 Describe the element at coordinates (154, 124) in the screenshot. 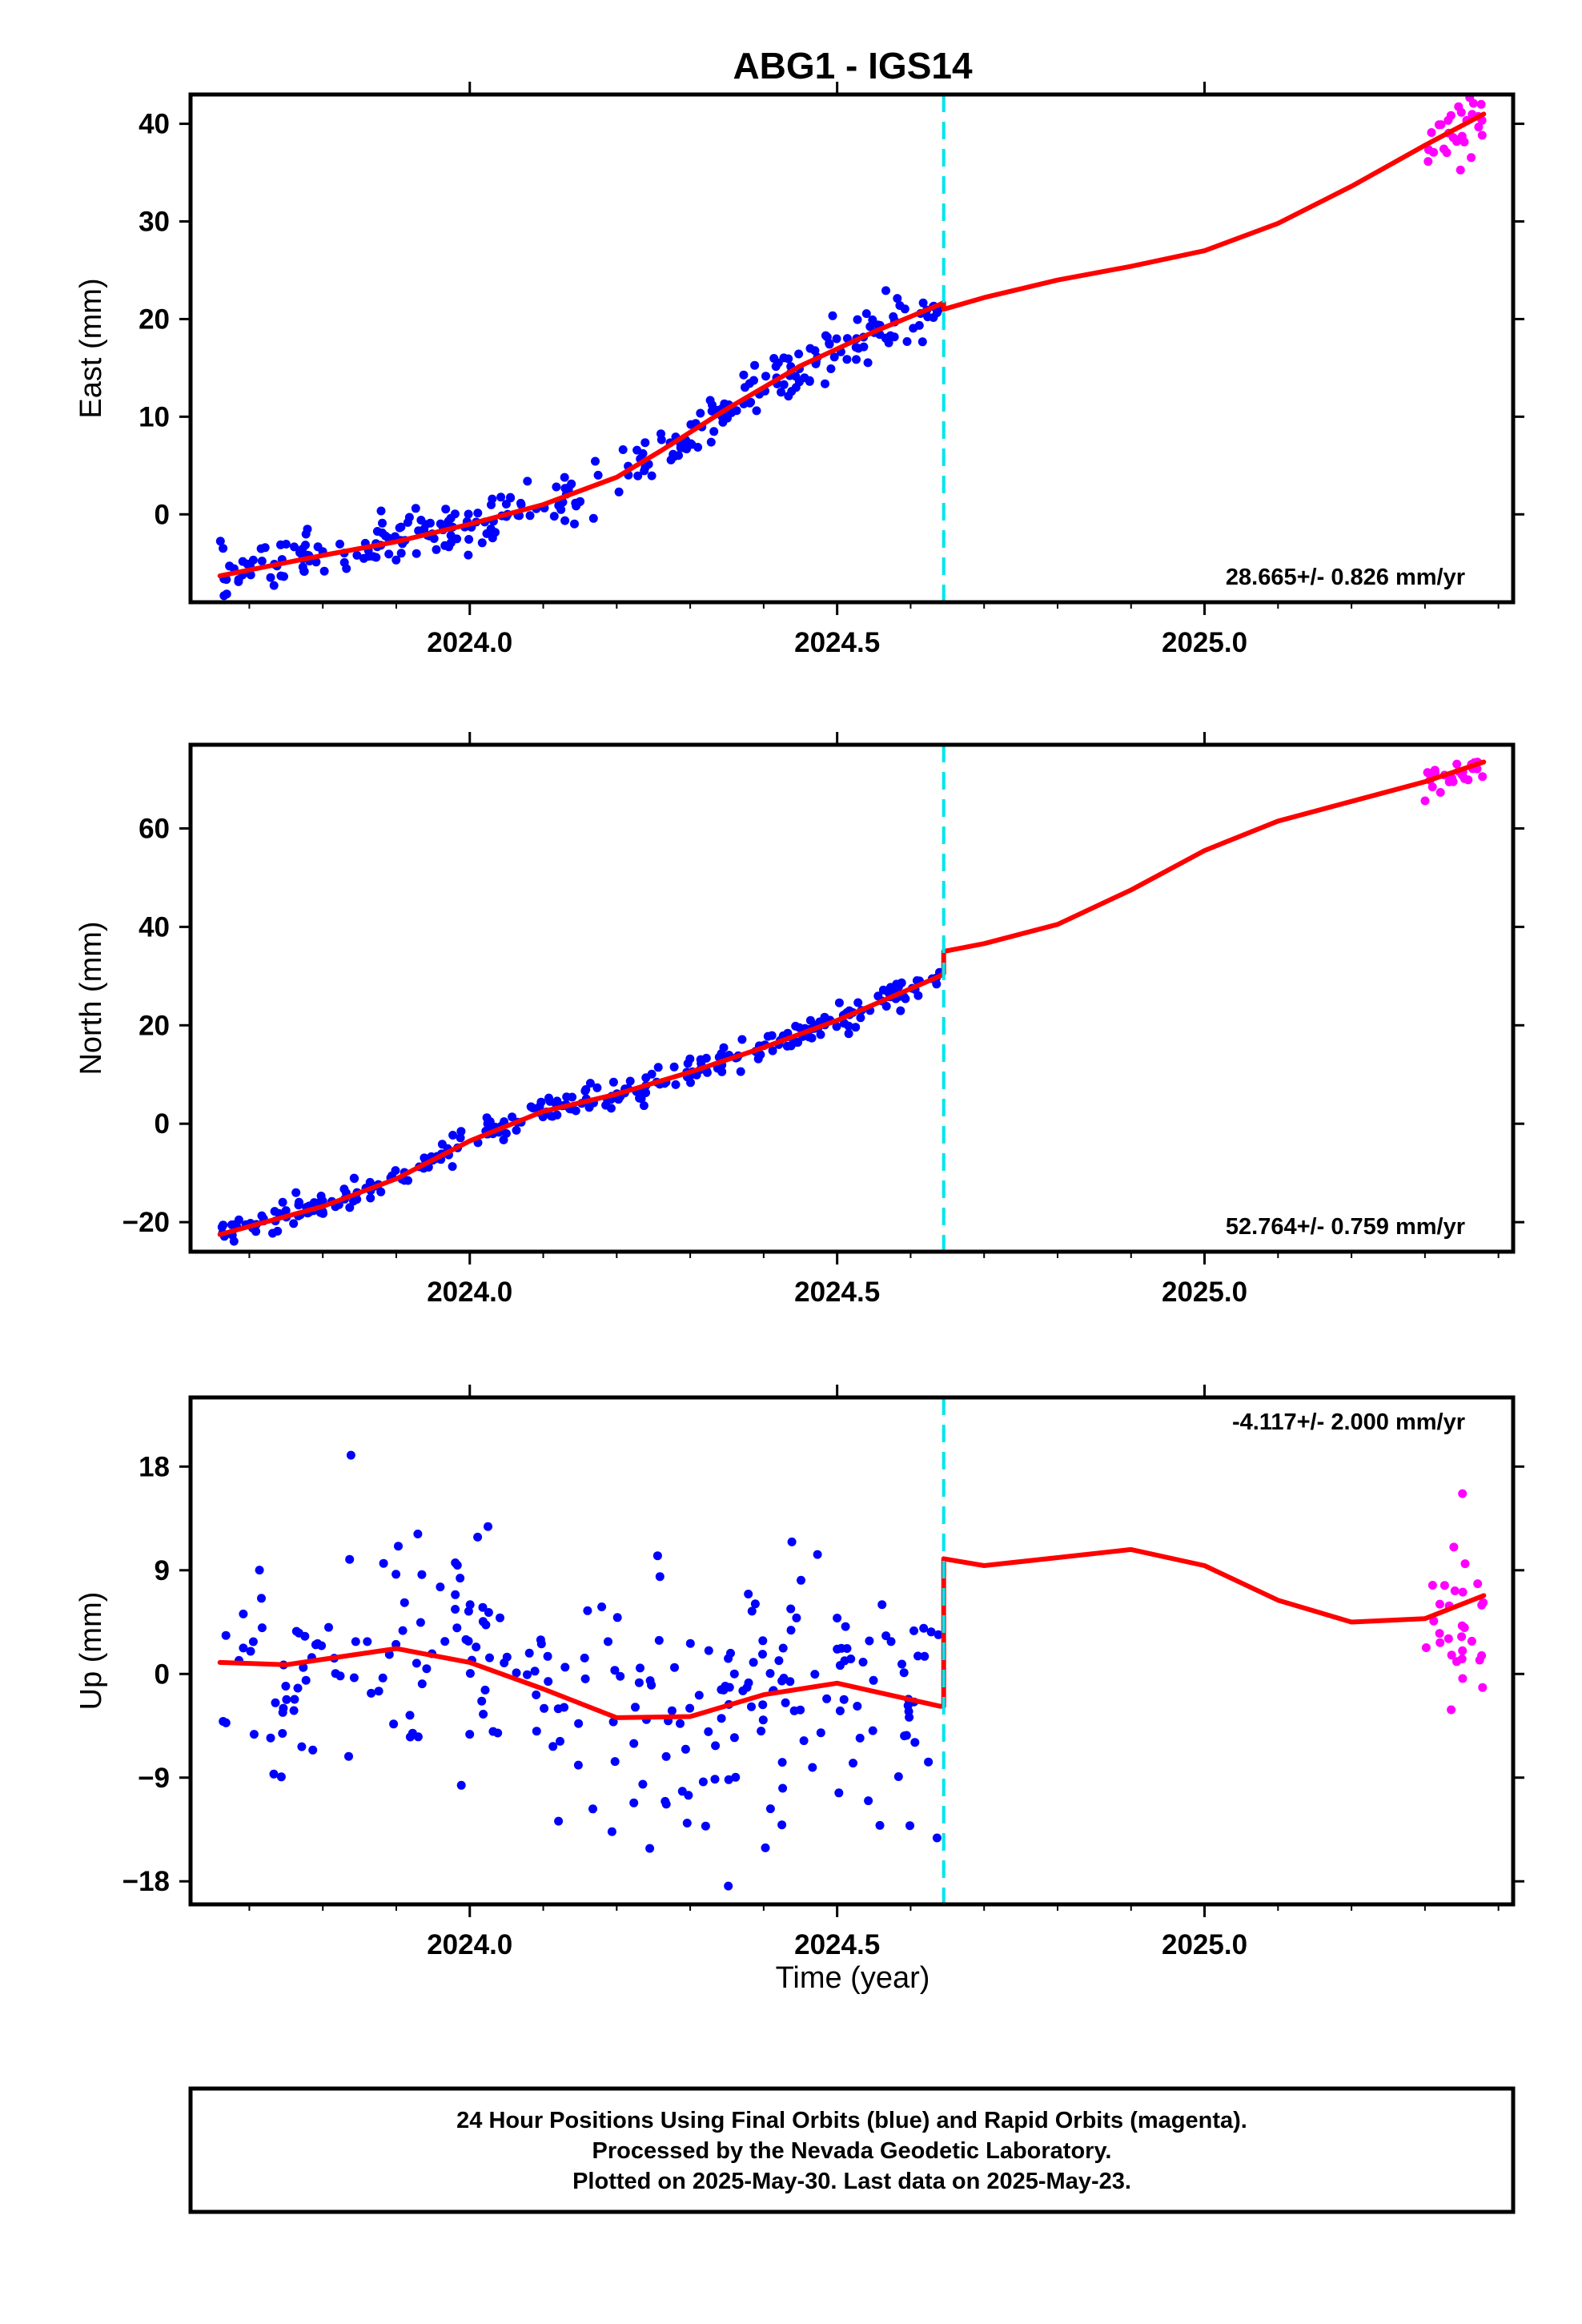

I see `y-tick-label: 40` at that location.